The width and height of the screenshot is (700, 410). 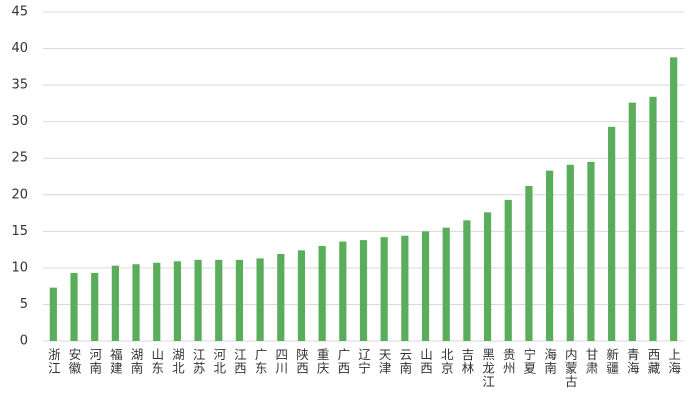 What do you see at coordinates (322, 361) in the screenshot?
I see `x-tick-label: 重庆` at bounding box center [322, 361].